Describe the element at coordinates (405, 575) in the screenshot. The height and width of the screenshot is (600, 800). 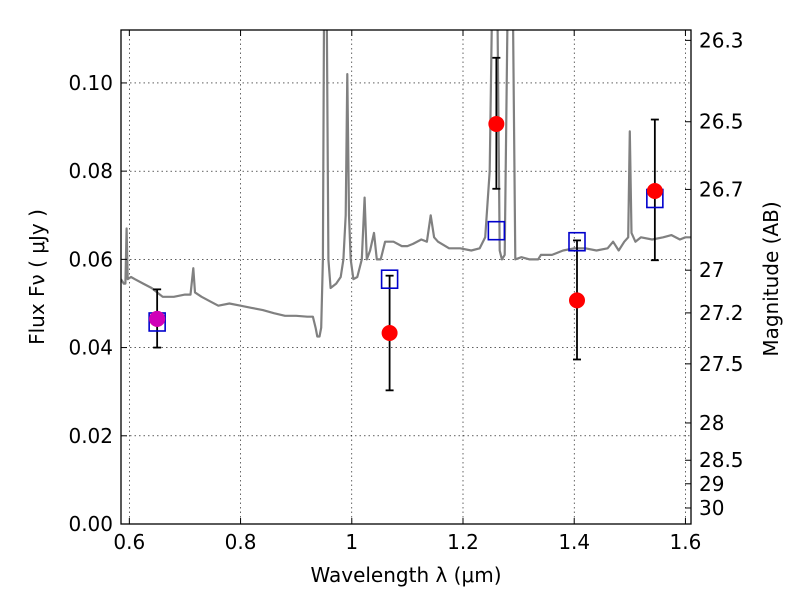
I see `x-axis-label: Wavelength λ (μm)` at that location.